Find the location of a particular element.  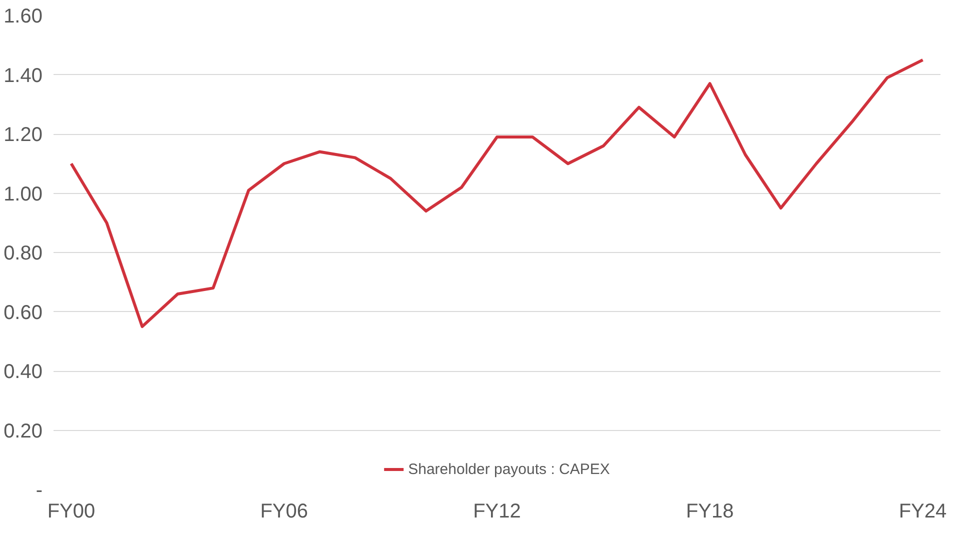

x-tick-label: FY24 is located at coordinates (922, 511).